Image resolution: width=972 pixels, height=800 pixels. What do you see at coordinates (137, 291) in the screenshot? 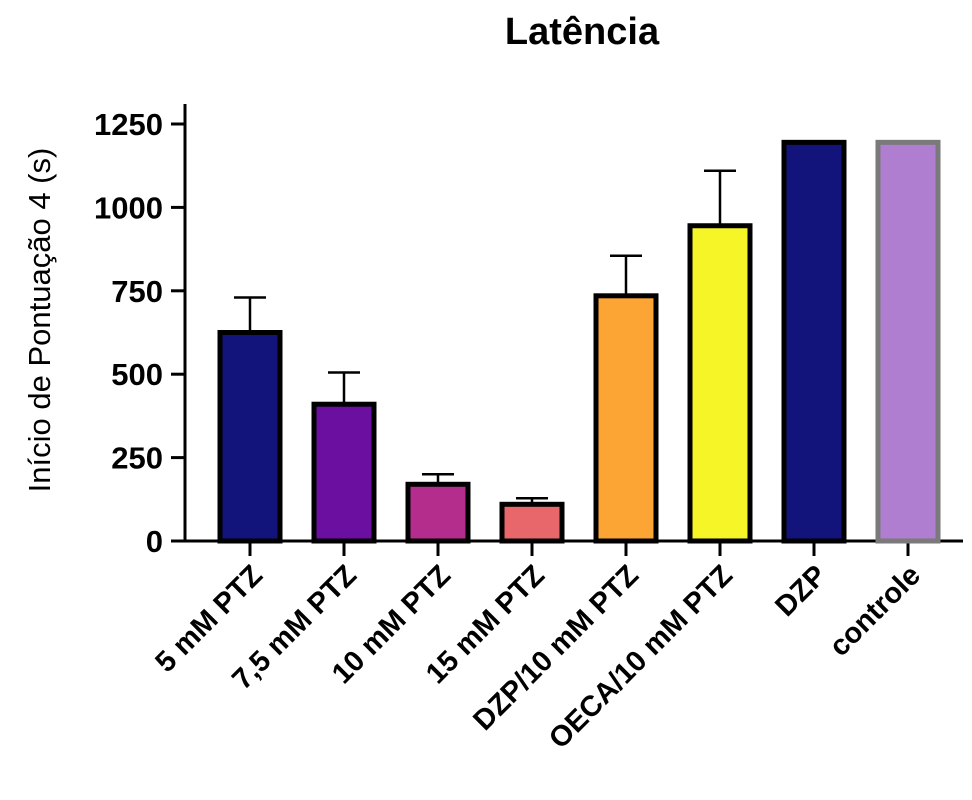
I see `y-tick-label: 750` at bounding box center [137, 291].